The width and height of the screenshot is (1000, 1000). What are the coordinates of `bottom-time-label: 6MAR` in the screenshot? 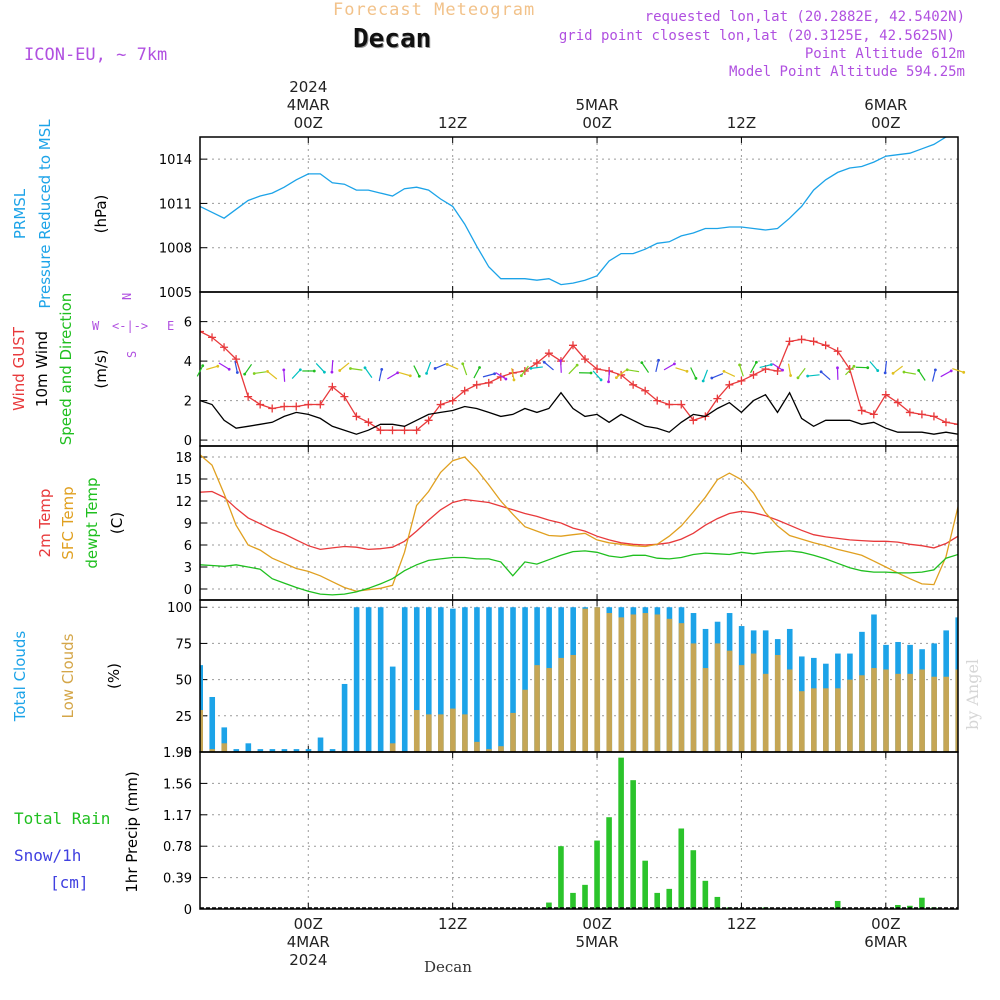 It's located at (885, 942).